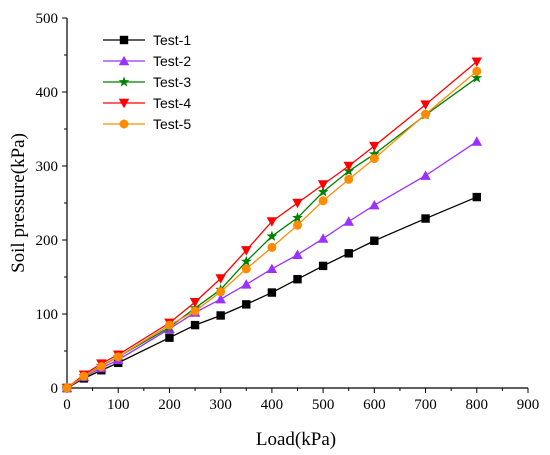 This screenshot has height=455, width=550. I want to click on legend-label: Test-1, so click(172, 40).